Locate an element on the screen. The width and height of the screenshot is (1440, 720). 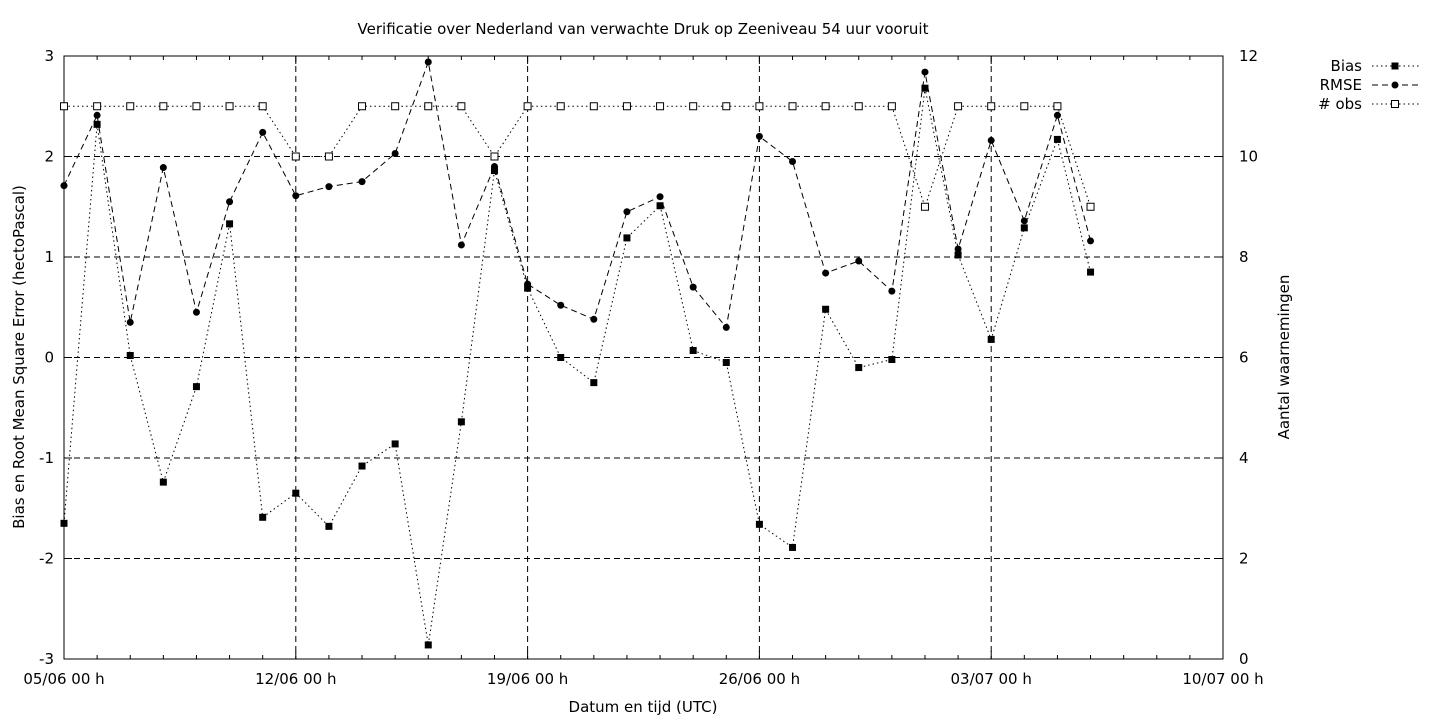
legend-label-obs: # obs is located at coordinates (1340, 104).